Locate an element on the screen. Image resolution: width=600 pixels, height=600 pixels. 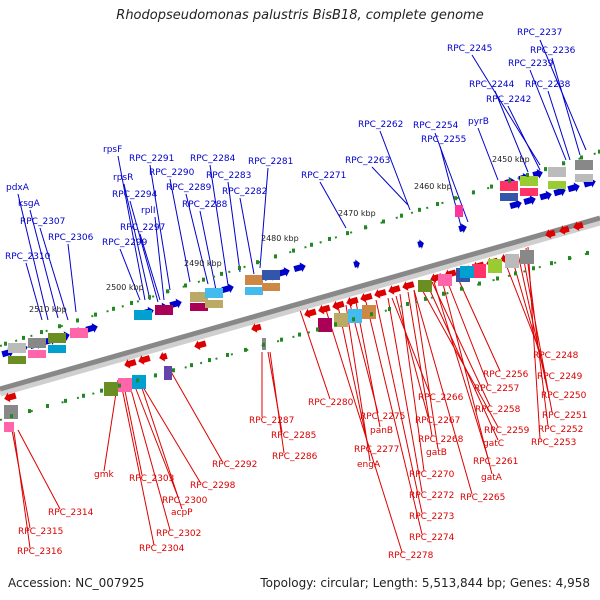
gene-label: RPC_2259 is located at coordinates (507, 431).